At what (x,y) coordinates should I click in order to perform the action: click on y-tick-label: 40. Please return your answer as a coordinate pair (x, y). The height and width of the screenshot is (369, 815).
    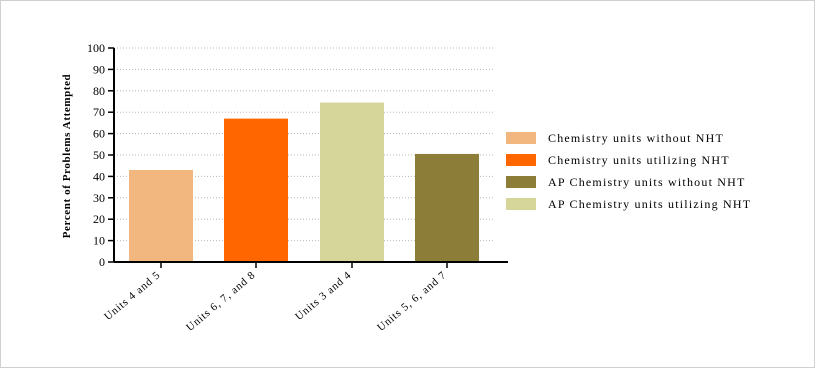
    Looking at the image, I should click on (99, 176).